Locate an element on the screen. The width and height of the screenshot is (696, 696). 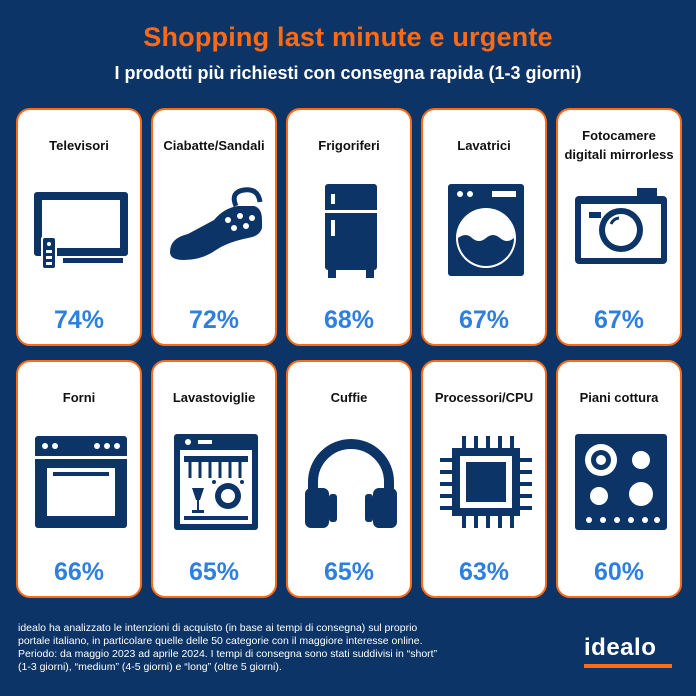
tv-icon is located at coordinates (81, 230).